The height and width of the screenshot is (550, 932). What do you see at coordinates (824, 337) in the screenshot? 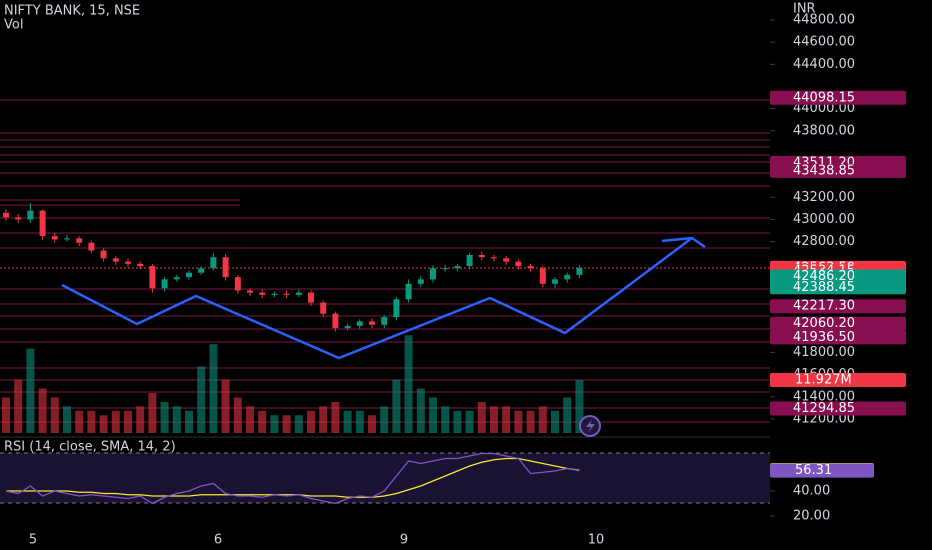
I see `price-label: 41936.50` at bounding box center [824, 337].